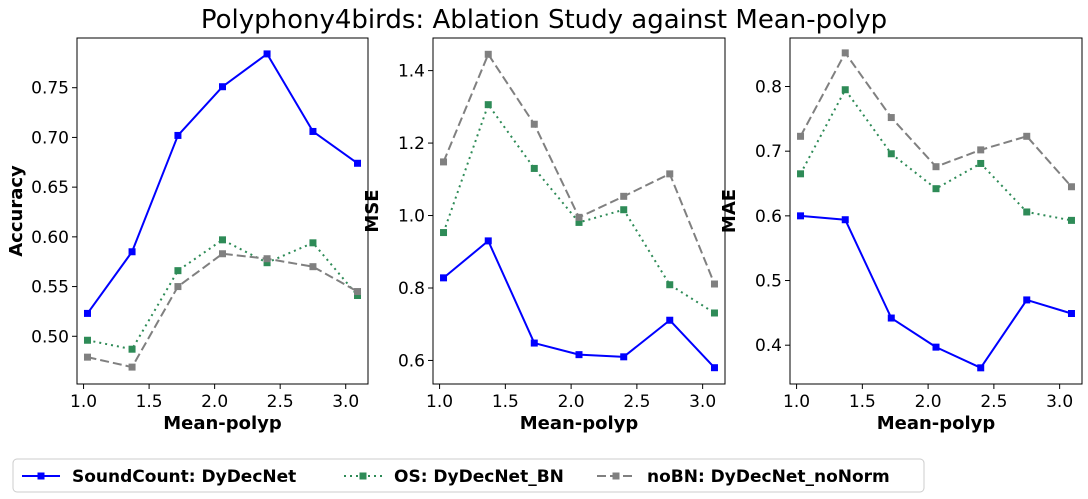 This screenshot has height=499, width=1088. I want to click on y-axis-label: MSE, so click(372, 210).